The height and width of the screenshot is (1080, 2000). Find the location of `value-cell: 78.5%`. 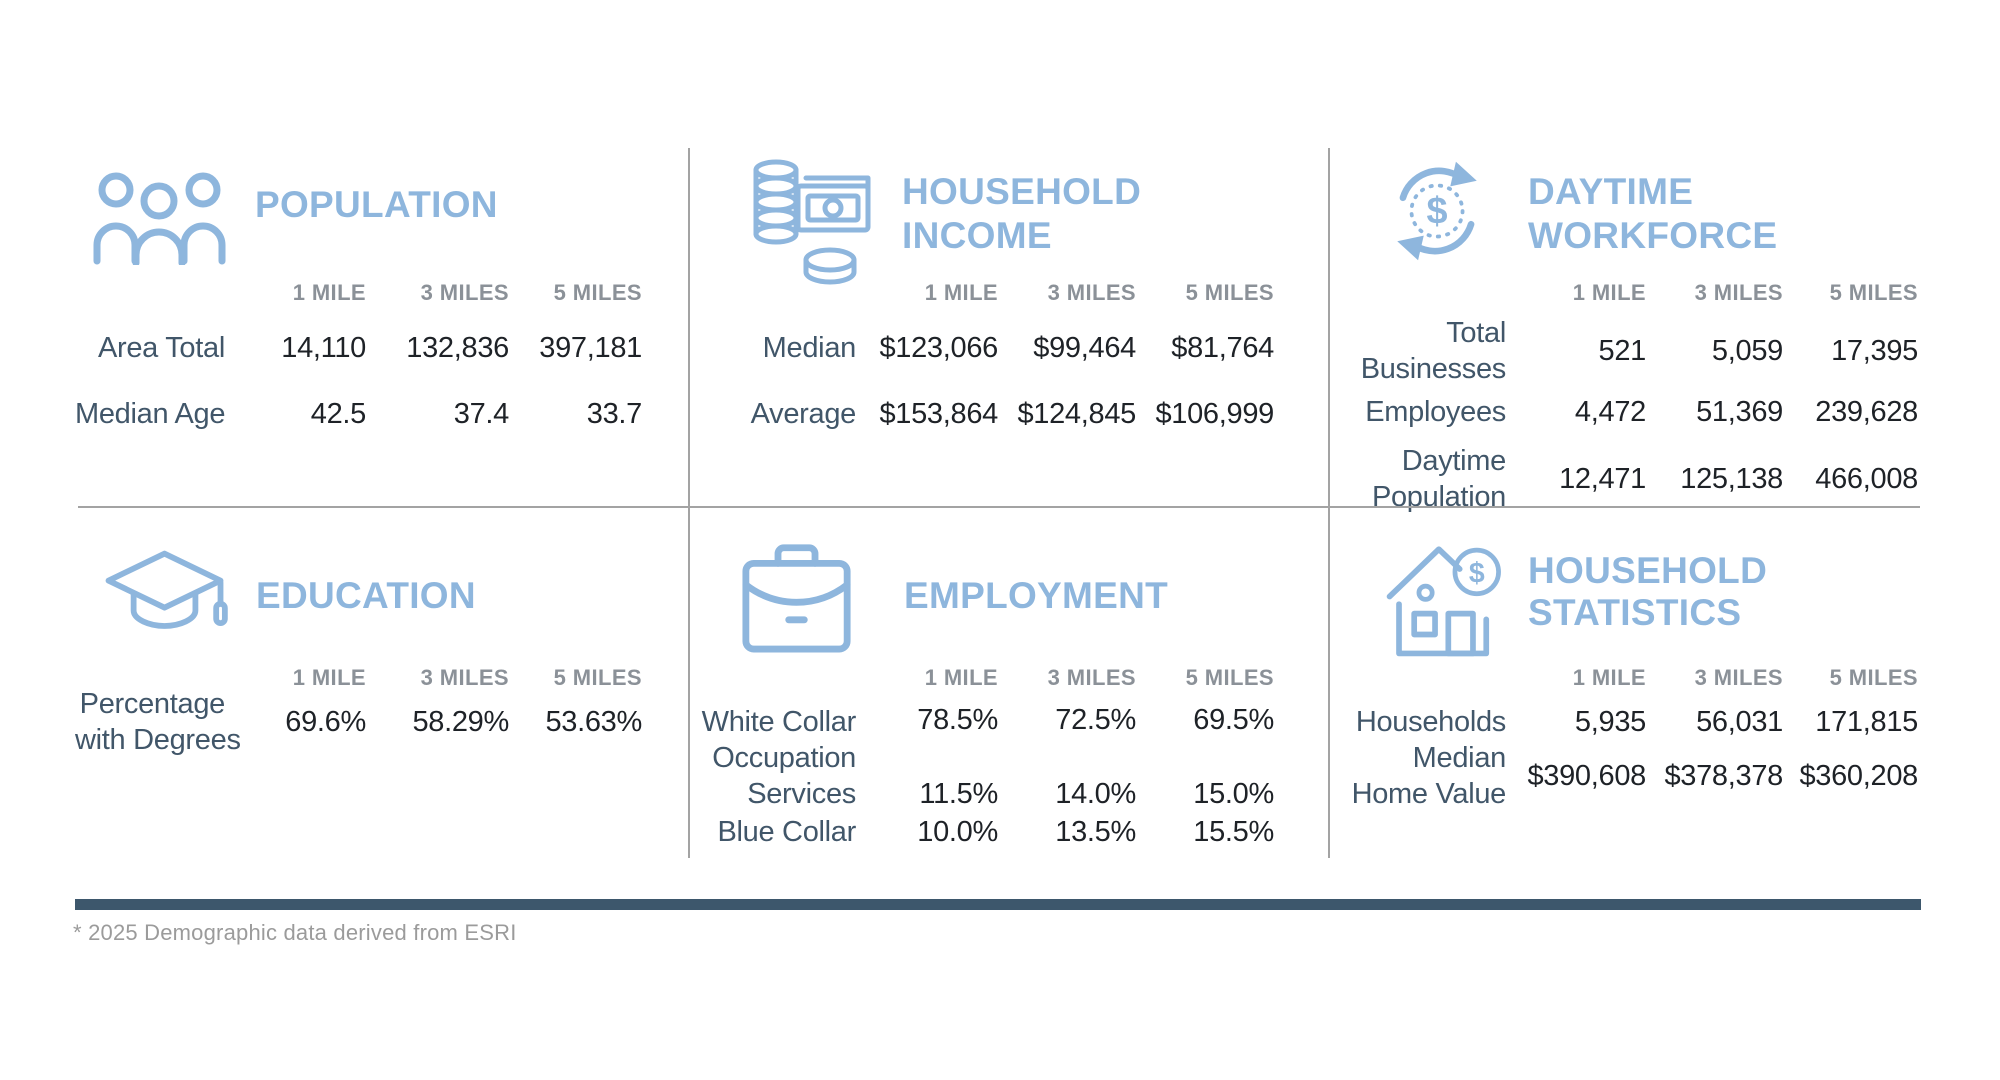

value-cell: 78.5% is located at coordinates (957, 720).